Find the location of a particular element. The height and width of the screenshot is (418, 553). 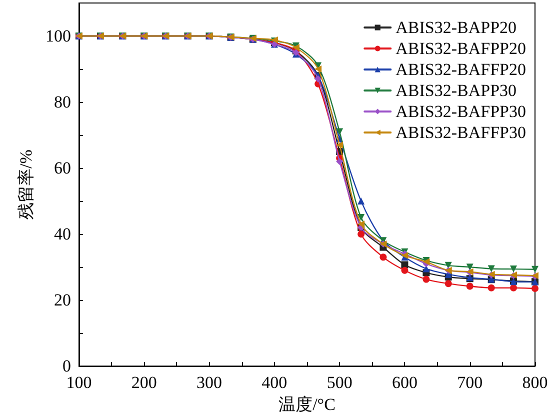

x-tick-label: 200 is located at coordinates (144, 382).